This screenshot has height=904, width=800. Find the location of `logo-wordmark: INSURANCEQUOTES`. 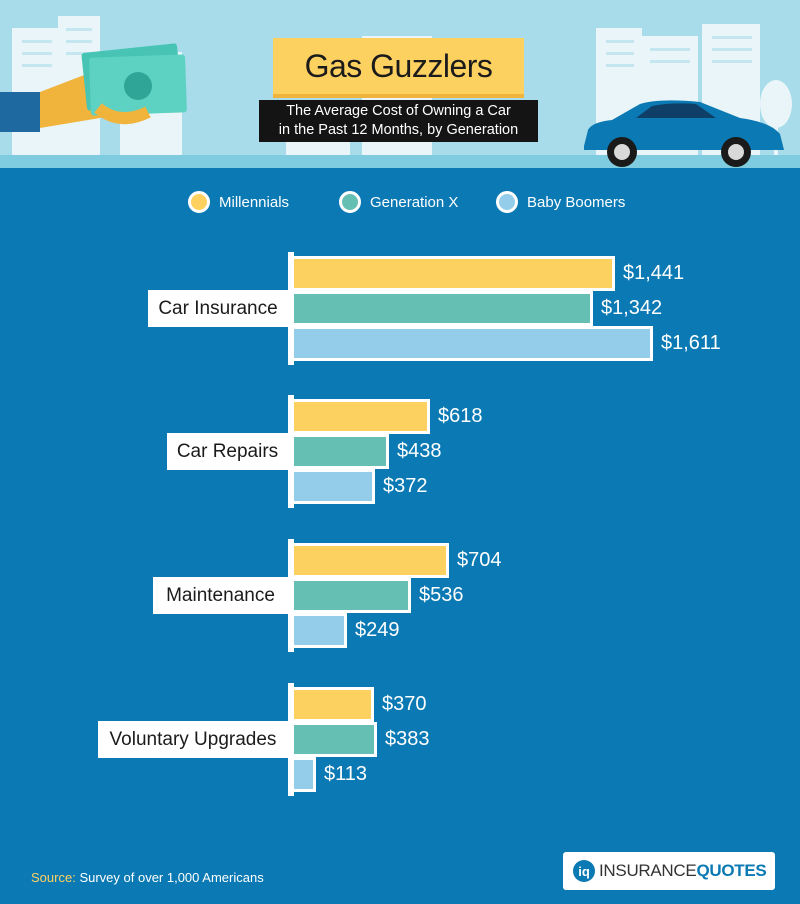

logo-wordmark: INSURANCEQUOTES is located at coordinates (683, 871).